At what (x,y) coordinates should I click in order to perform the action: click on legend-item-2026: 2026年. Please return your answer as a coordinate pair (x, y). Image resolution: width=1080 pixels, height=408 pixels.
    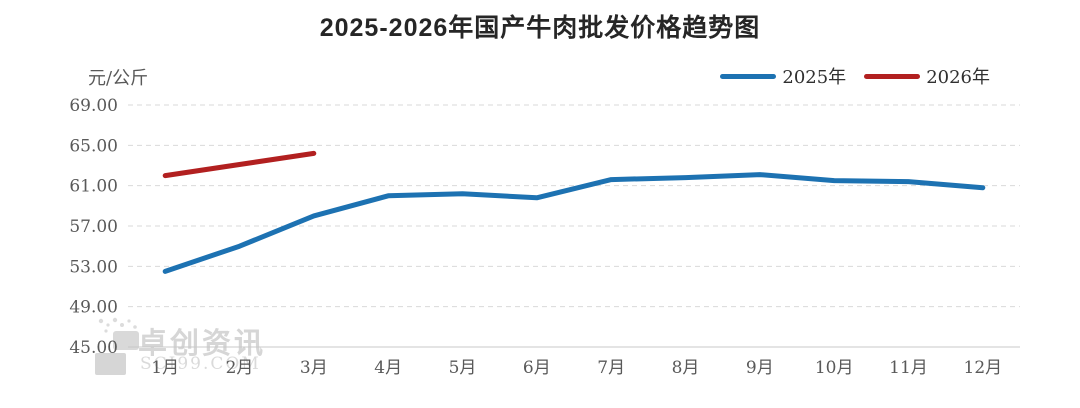
    Looking at the image, I should click on (927, 76).